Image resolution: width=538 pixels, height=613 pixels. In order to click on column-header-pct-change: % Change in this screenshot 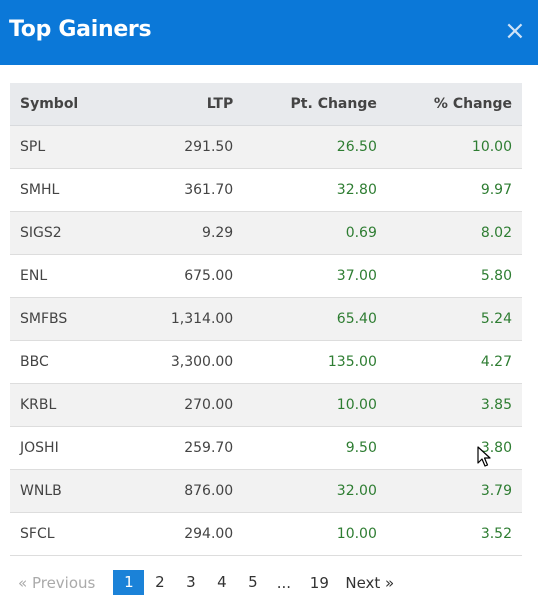, I will do `click(454, 104)`.